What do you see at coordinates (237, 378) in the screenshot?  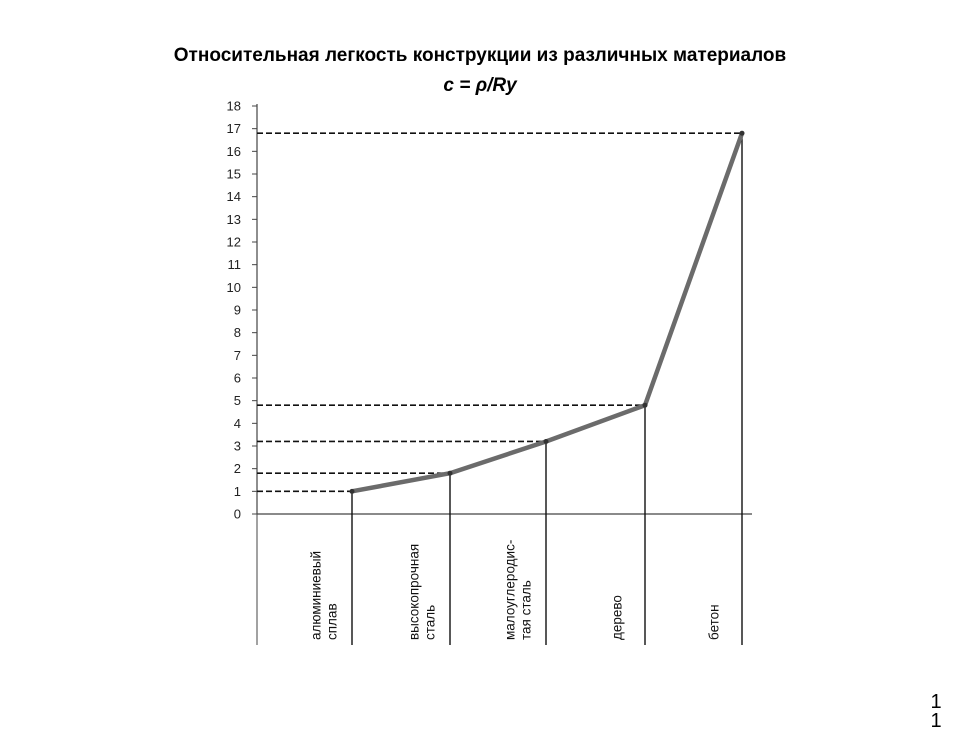 I see `y-tick-label: 6` at bounding box center [237, 378].